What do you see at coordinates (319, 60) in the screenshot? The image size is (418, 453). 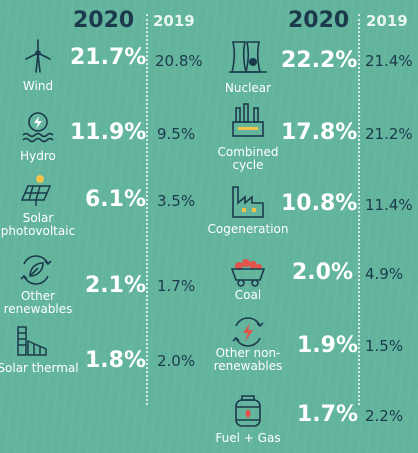 I see `value-2020-nuclear: 22.2%` at bounding box center [319, 60].